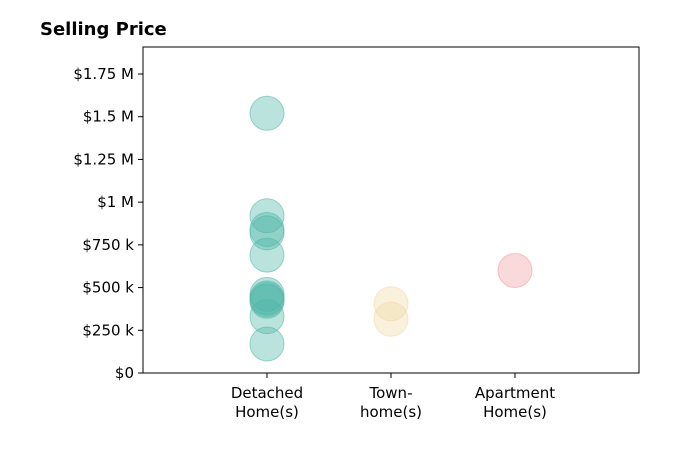 This screenshot has width=679, height=466. I want to click on y-tick-label: $500 k, so click(108, 288).